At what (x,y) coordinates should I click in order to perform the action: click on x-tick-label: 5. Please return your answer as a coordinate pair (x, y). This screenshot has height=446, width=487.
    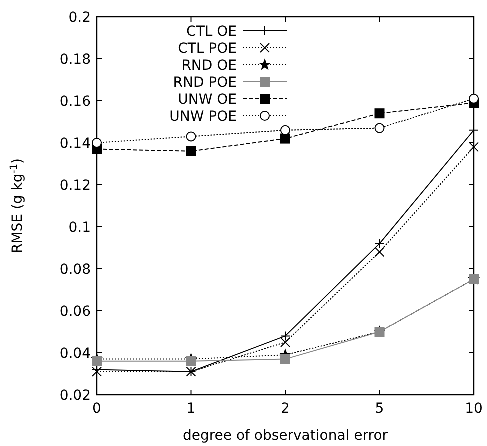
    Looking at the image, I should click on (379, 409).